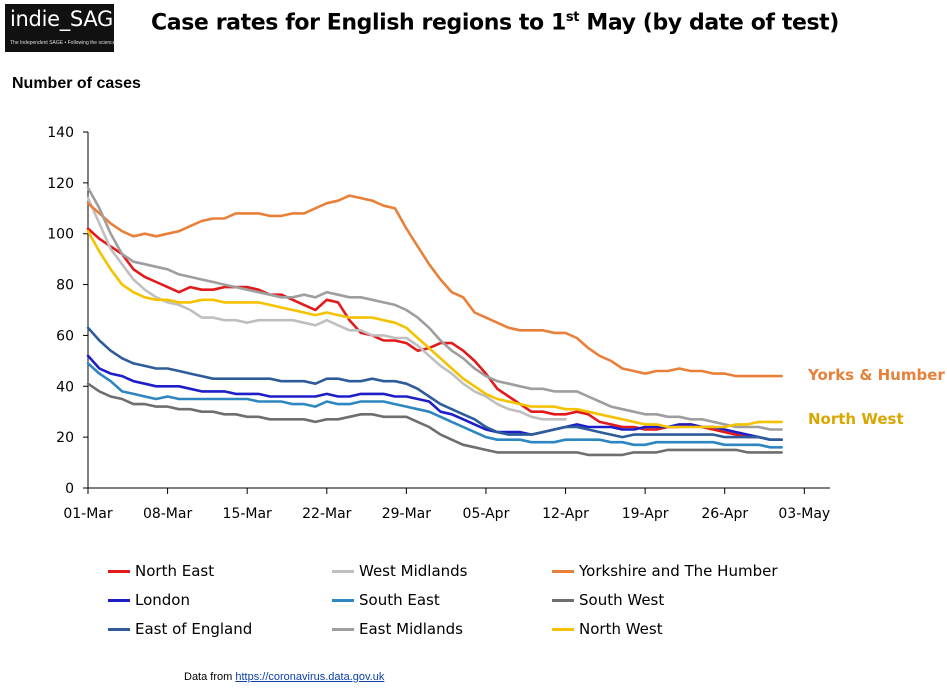 This screenshot has height=694, width=947. What do you see at coordinates (434, 419) in the screenshot?
I see `series-line-south-west` at bounding box center [434, 419].